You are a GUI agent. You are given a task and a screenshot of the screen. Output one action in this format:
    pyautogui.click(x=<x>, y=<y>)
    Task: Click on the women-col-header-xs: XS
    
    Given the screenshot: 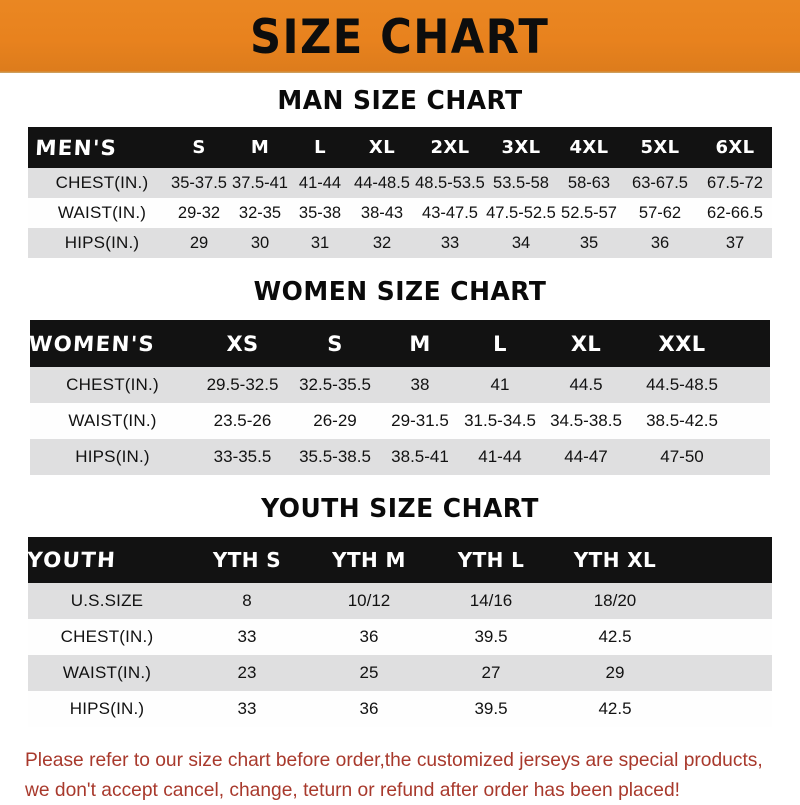 What is the action you would take?
    pyautogui.click(x=242, y=343)
    